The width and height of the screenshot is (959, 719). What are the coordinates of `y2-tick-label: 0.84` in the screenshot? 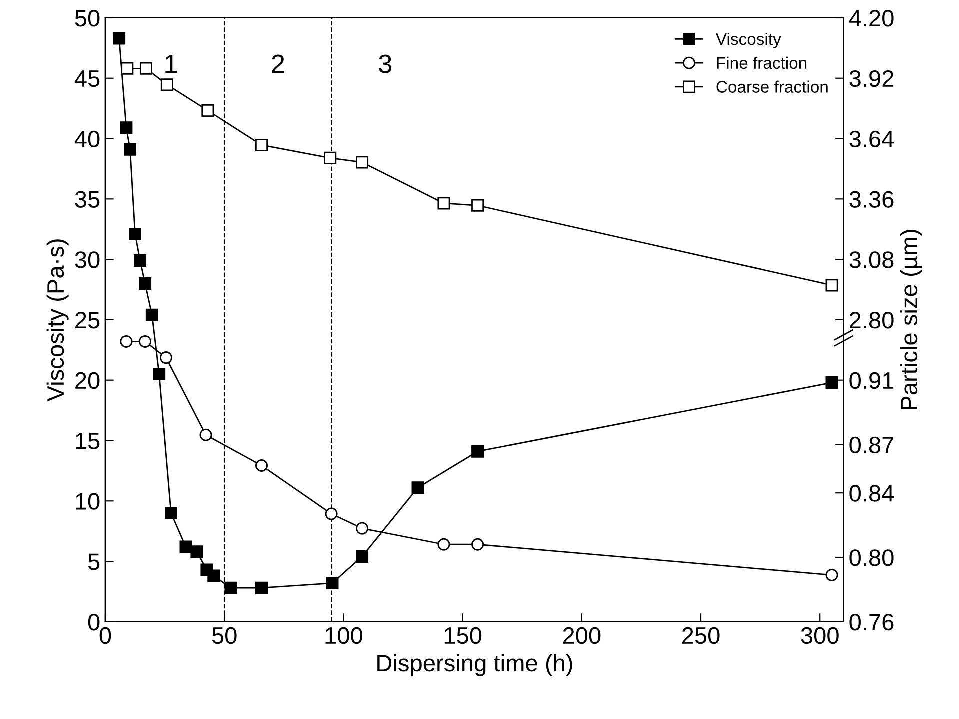 It's located at (872, 493).